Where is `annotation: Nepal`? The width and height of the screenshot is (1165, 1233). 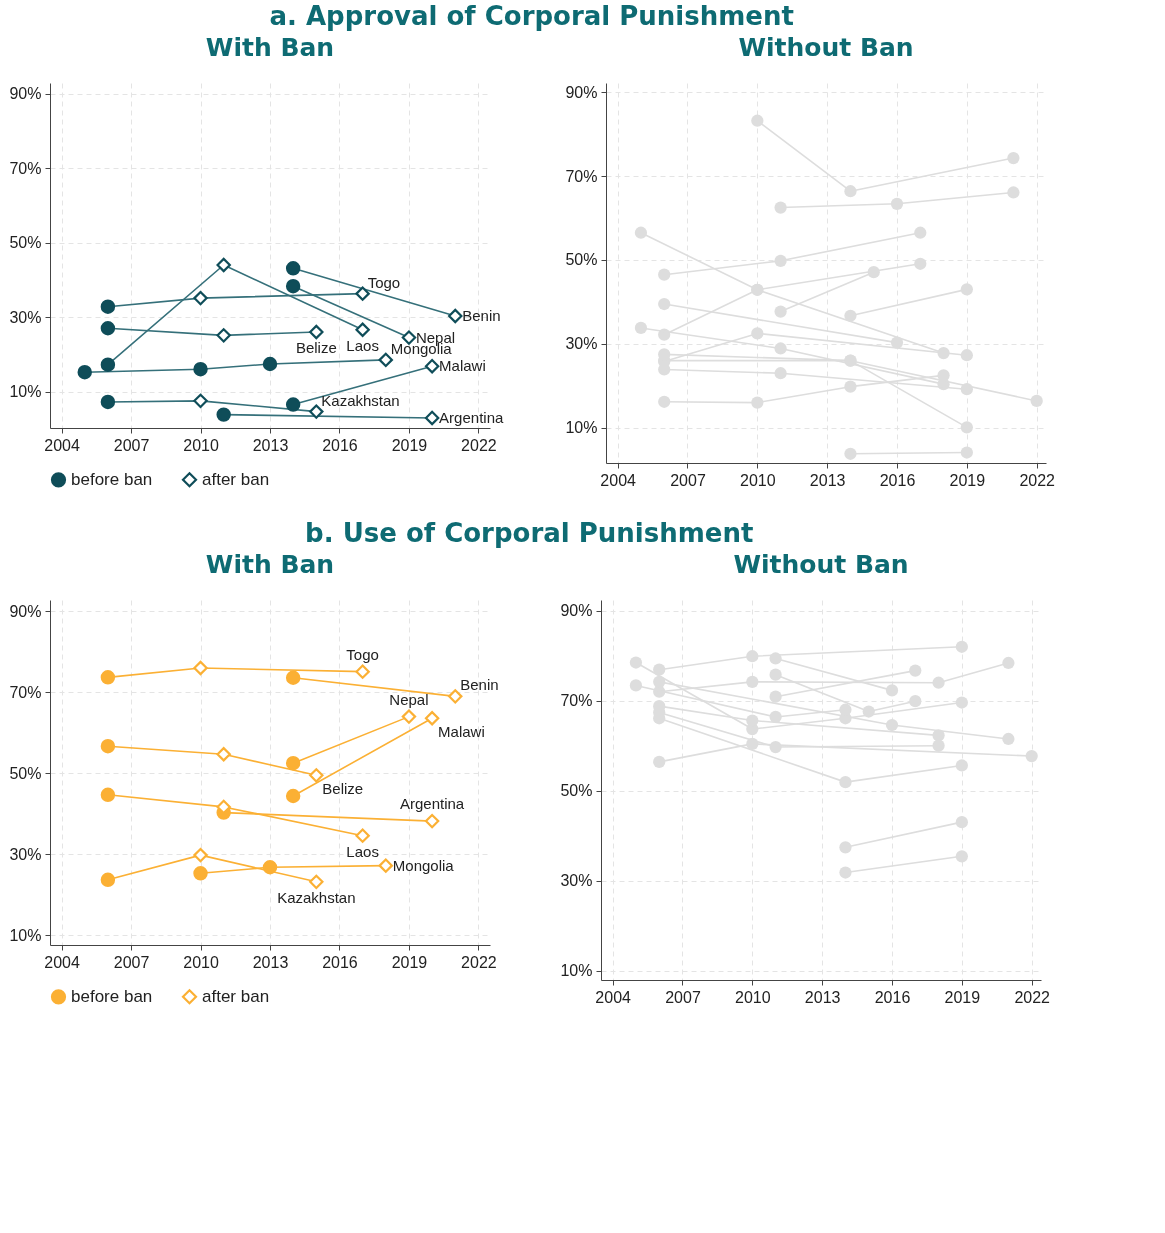
annotation: Nepal is located at coordinates (409, 699).